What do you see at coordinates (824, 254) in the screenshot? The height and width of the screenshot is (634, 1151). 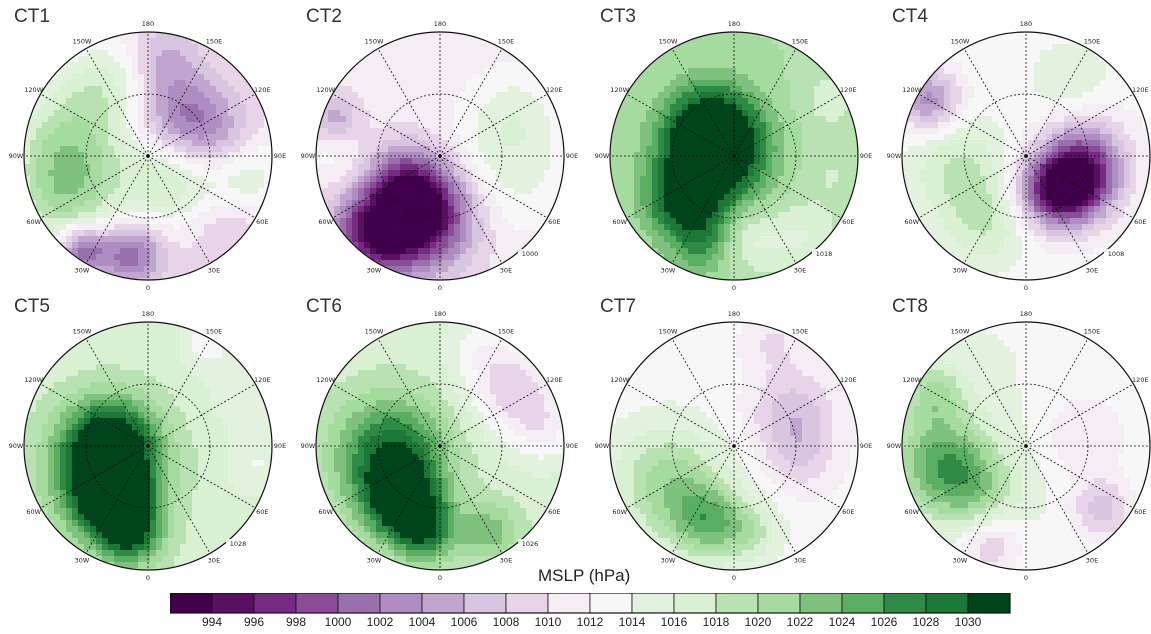 I see `contour-label: 1018` at bounding box center [824, 254].